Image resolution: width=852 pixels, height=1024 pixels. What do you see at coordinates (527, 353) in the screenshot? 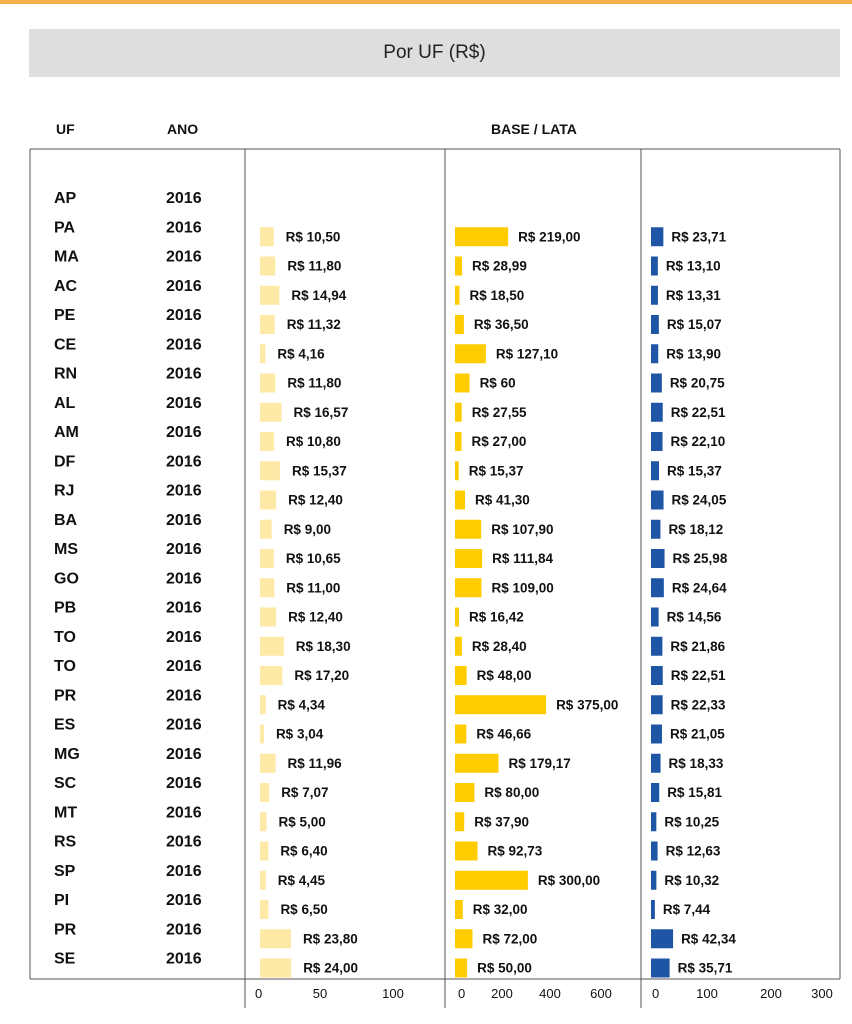
I see `bar-value-label: R$ 127,10` at bounding box center [527, 353].